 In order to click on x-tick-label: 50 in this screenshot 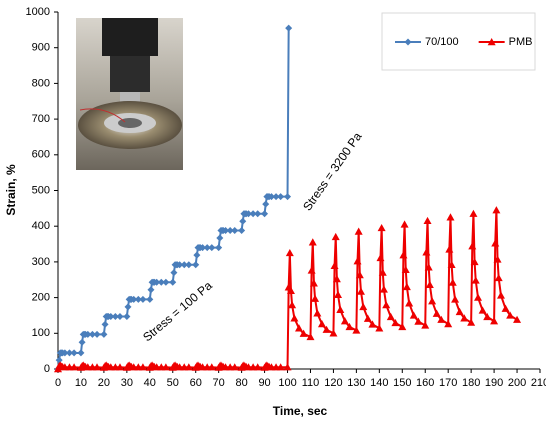, I will do `click(173, 383)`.